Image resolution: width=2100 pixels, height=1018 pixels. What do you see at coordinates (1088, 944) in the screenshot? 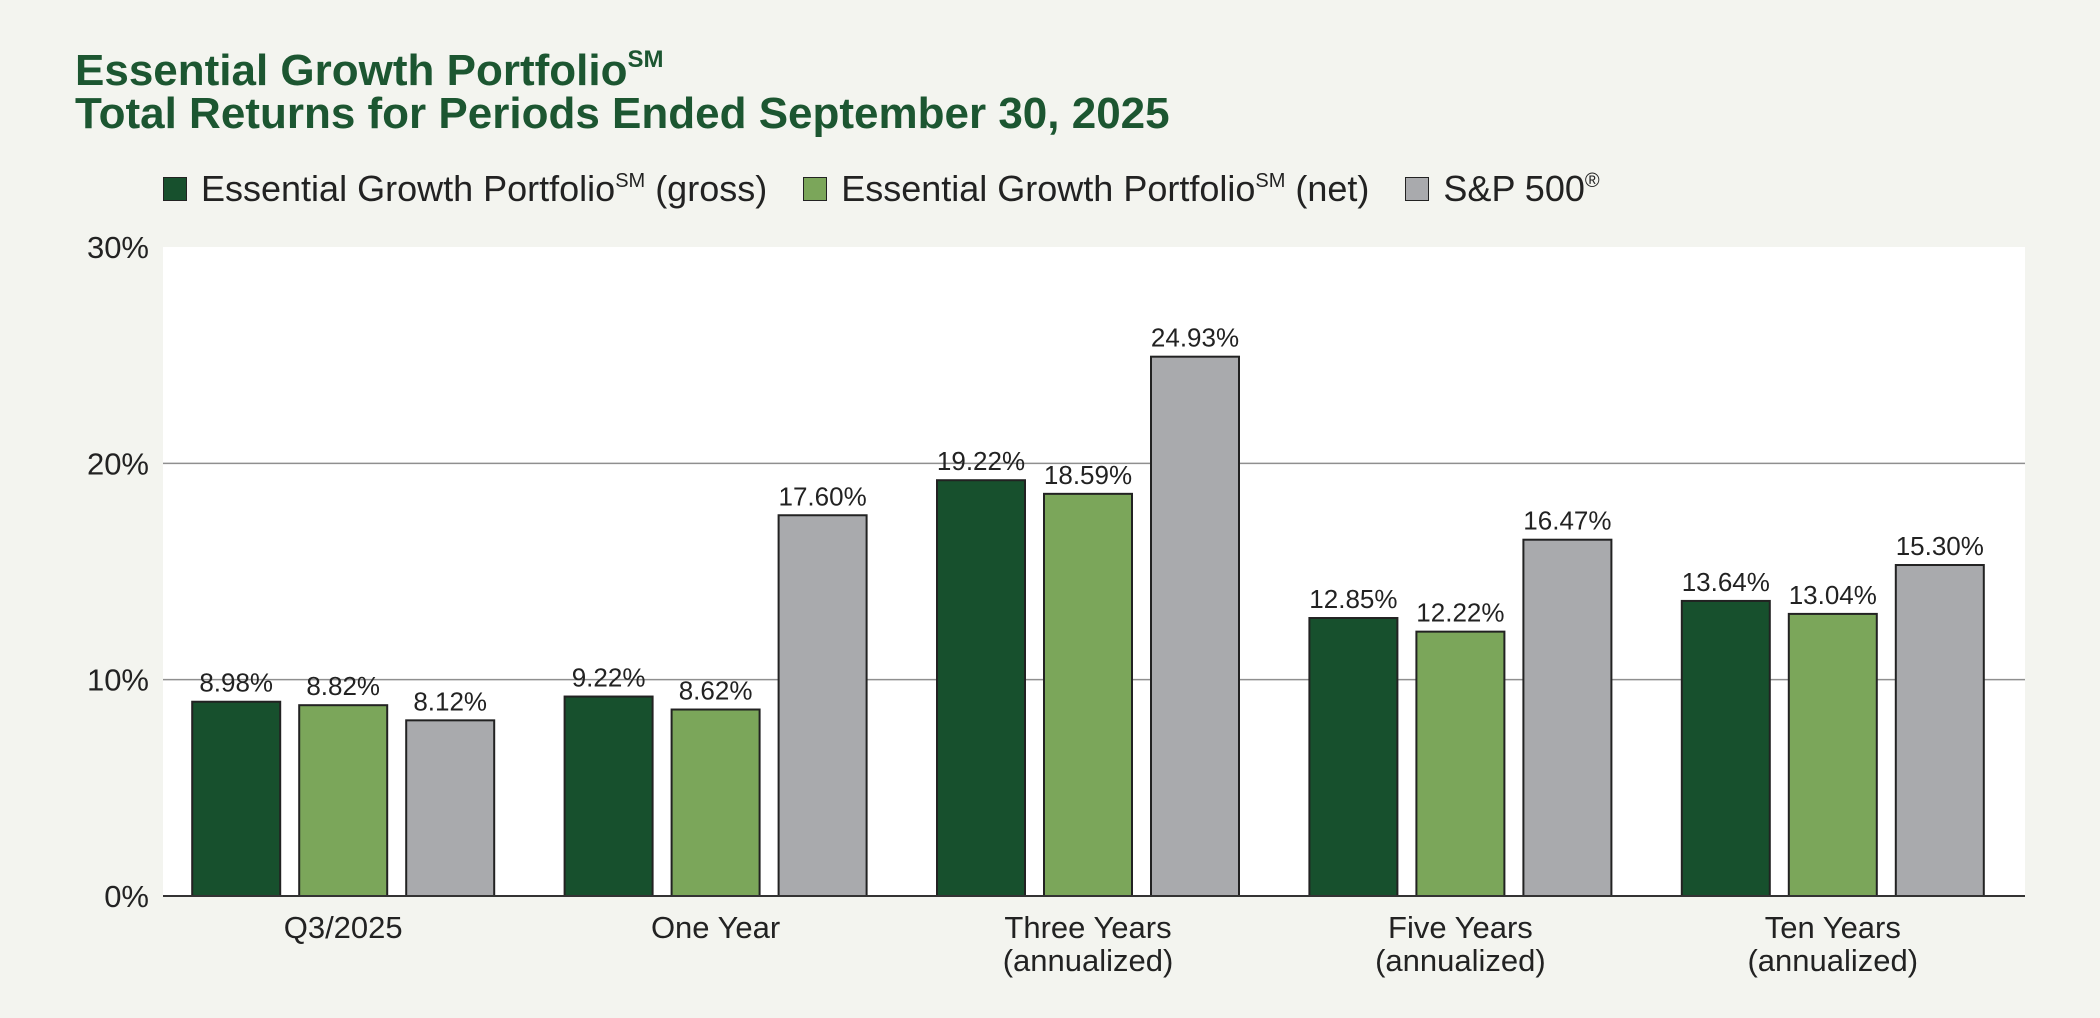
I see `x-category-label: Three Years (annualized)` at bounding box center [1088, 944].